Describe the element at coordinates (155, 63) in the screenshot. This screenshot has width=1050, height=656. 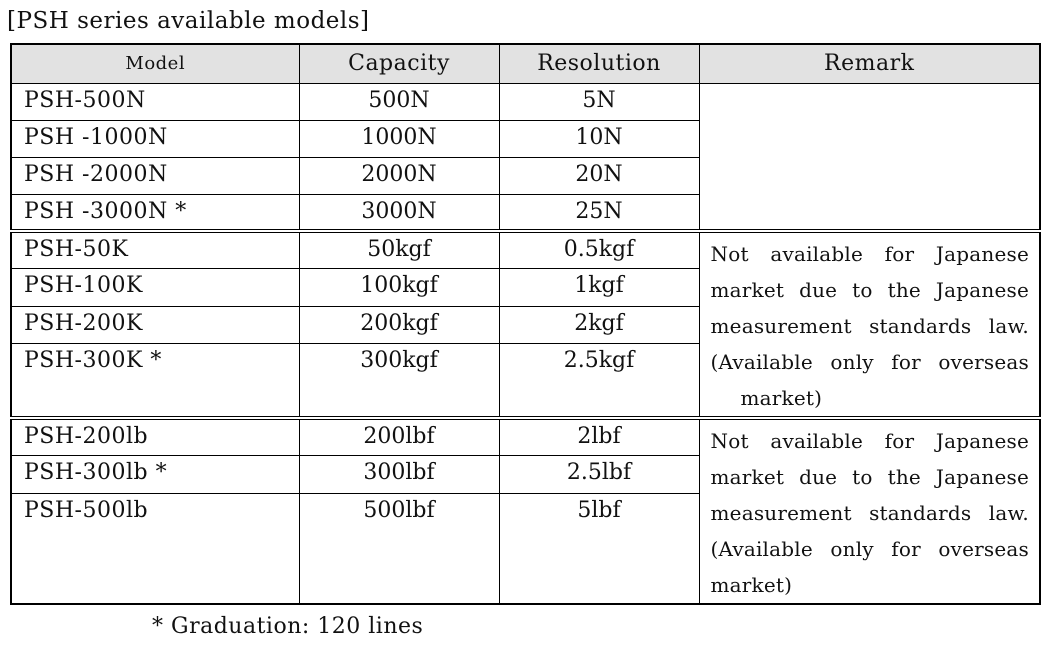
I see `column-header-model: Model` at that location.